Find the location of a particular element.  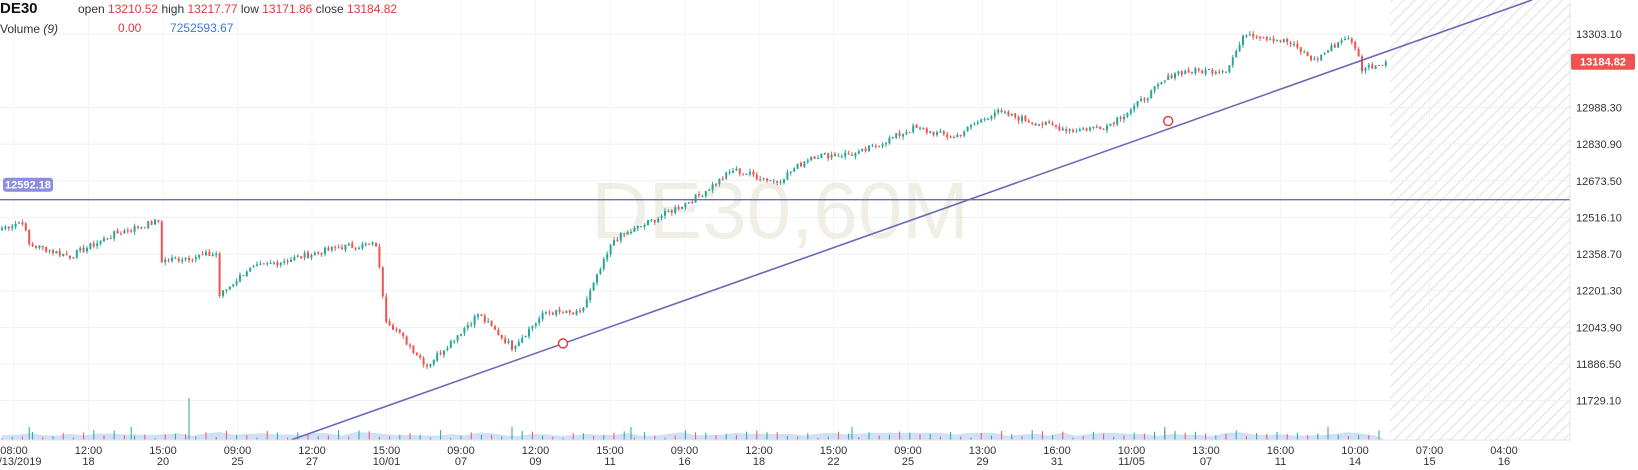

last-price-label: 13184.82 is located at coordinates (1603, 63).